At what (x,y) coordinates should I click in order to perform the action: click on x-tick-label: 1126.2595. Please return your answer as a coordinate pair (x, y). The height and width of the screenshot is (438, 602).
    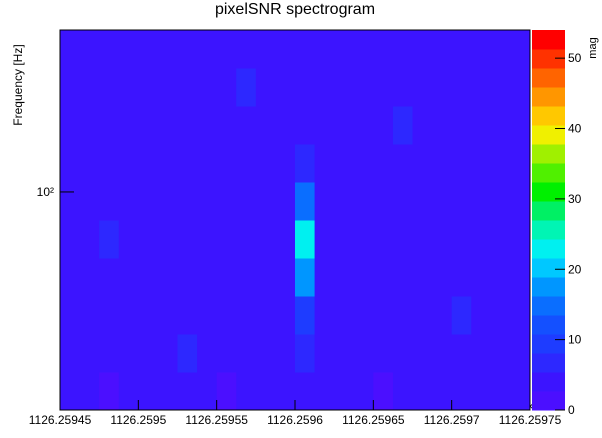
    Looking at the image, I should click on (138, 420).